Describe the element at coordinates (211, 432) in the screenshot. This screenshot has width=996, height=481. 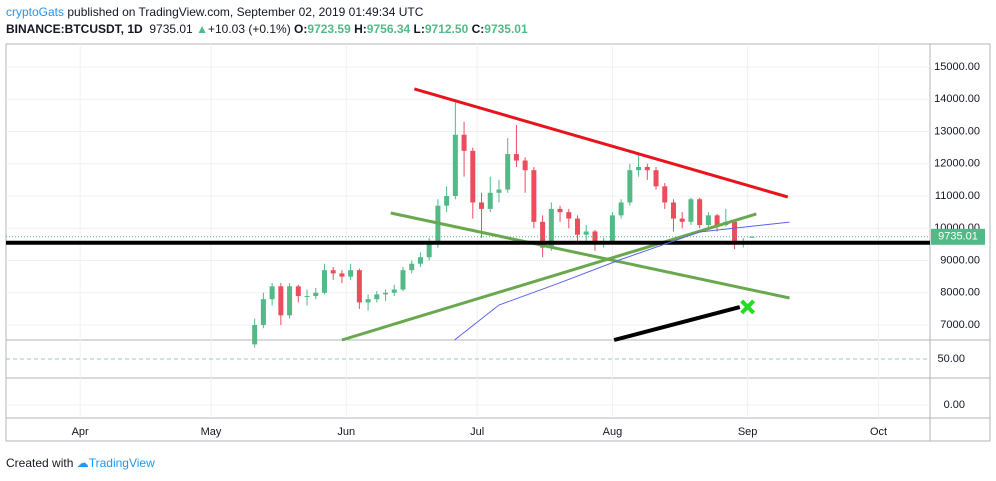
I see `x-tick-label: May` at that location.